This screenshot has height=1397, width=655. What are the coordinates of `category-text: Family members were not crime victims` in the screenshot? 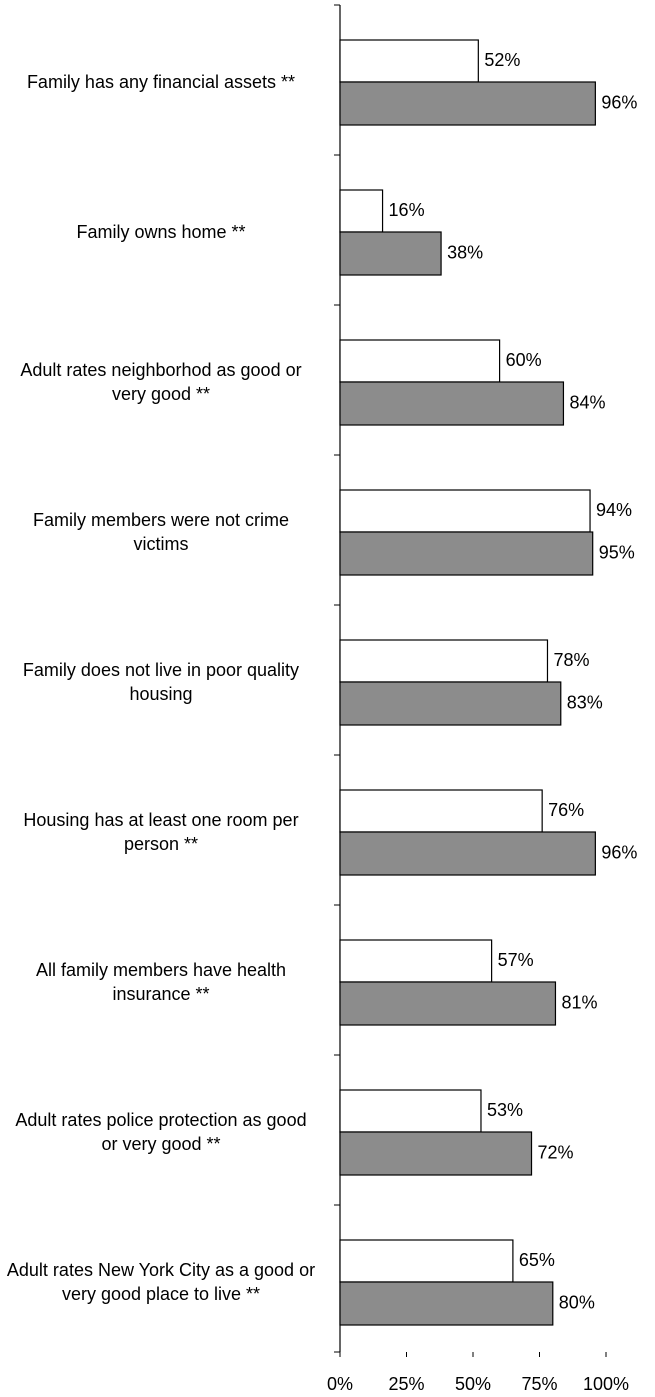 It's located at (161, 532).